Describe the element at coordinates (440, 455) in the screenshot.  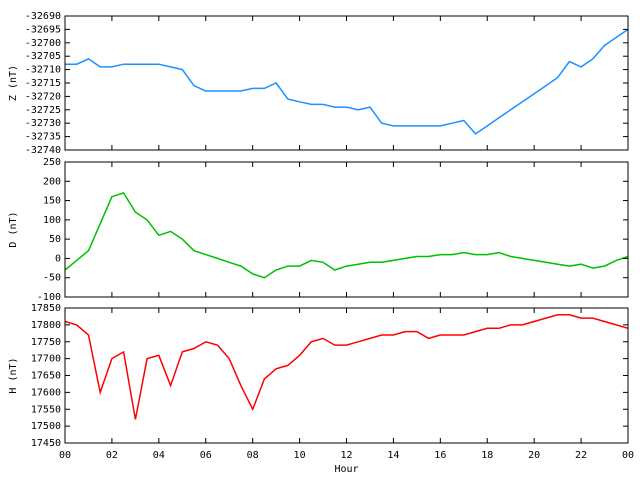
I see `x-tick-label: 16` at that location.